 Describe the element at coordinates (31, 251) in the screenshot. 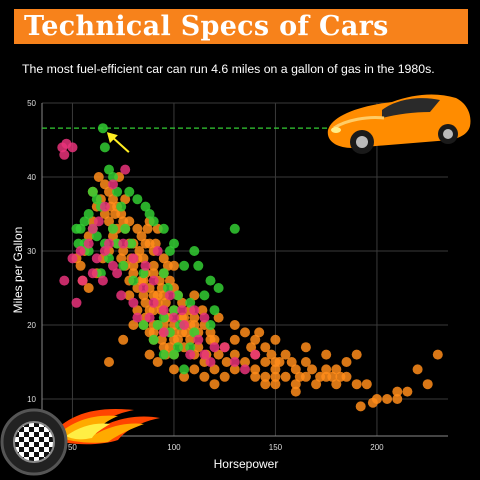

I see `y-tick-label: 30` at that location.